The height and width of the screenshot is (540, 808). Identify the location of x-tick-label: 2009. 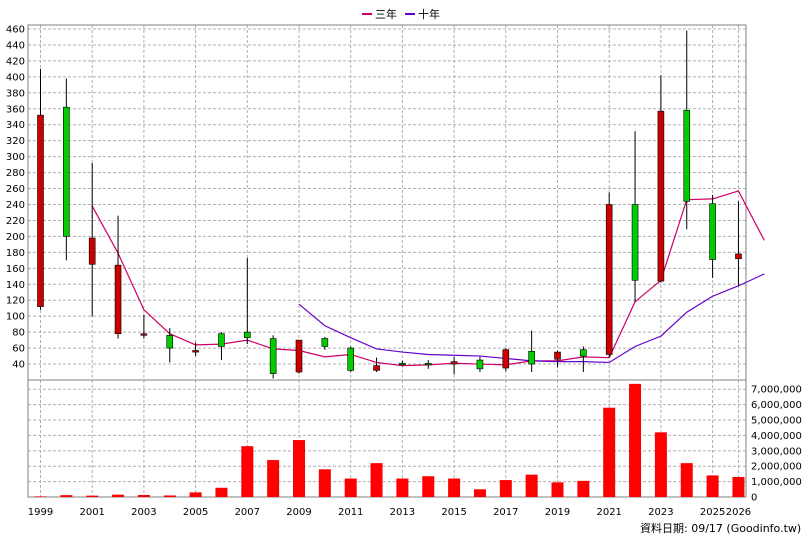
(298, 512).